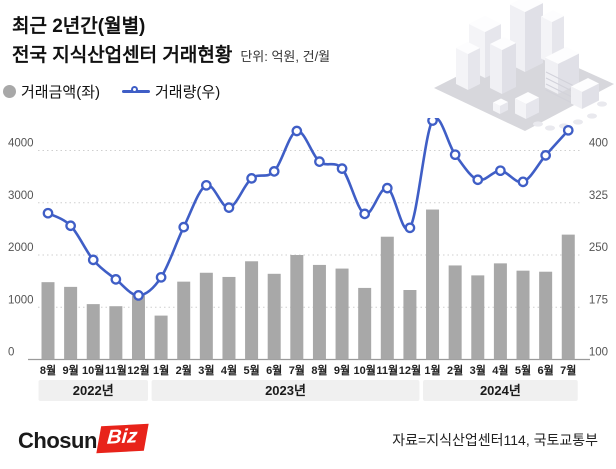  What do you see at coordinates (79, 26) in the screenshot?
I see `title-line1: 최근 2년간(월별)` at bounding box center [79, 26].